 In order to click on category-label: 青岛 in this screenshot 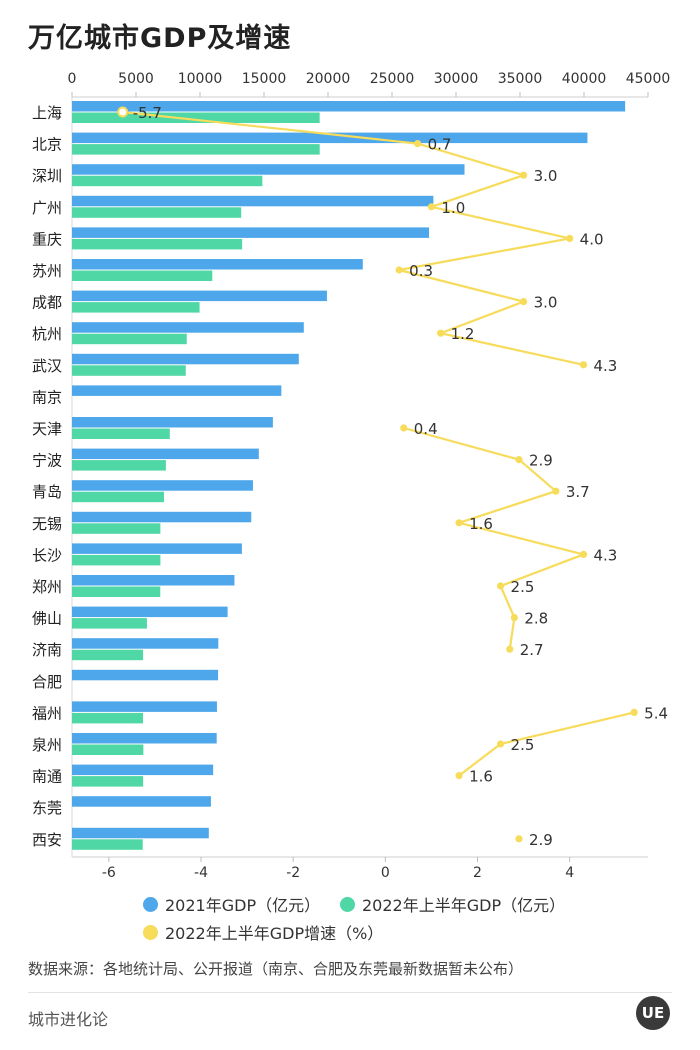, I will do `click(47, 492)`.